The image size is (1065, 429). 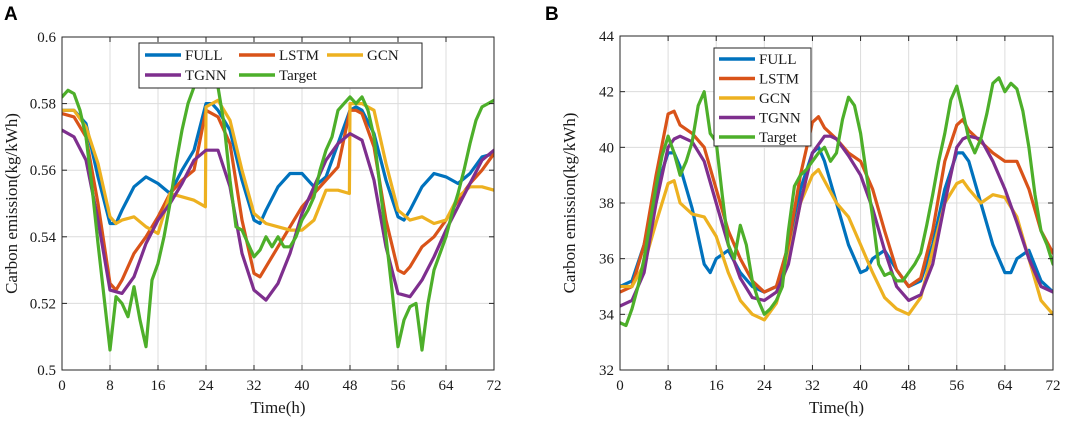 I want to click on legend-box, so click(x=280, y=65).